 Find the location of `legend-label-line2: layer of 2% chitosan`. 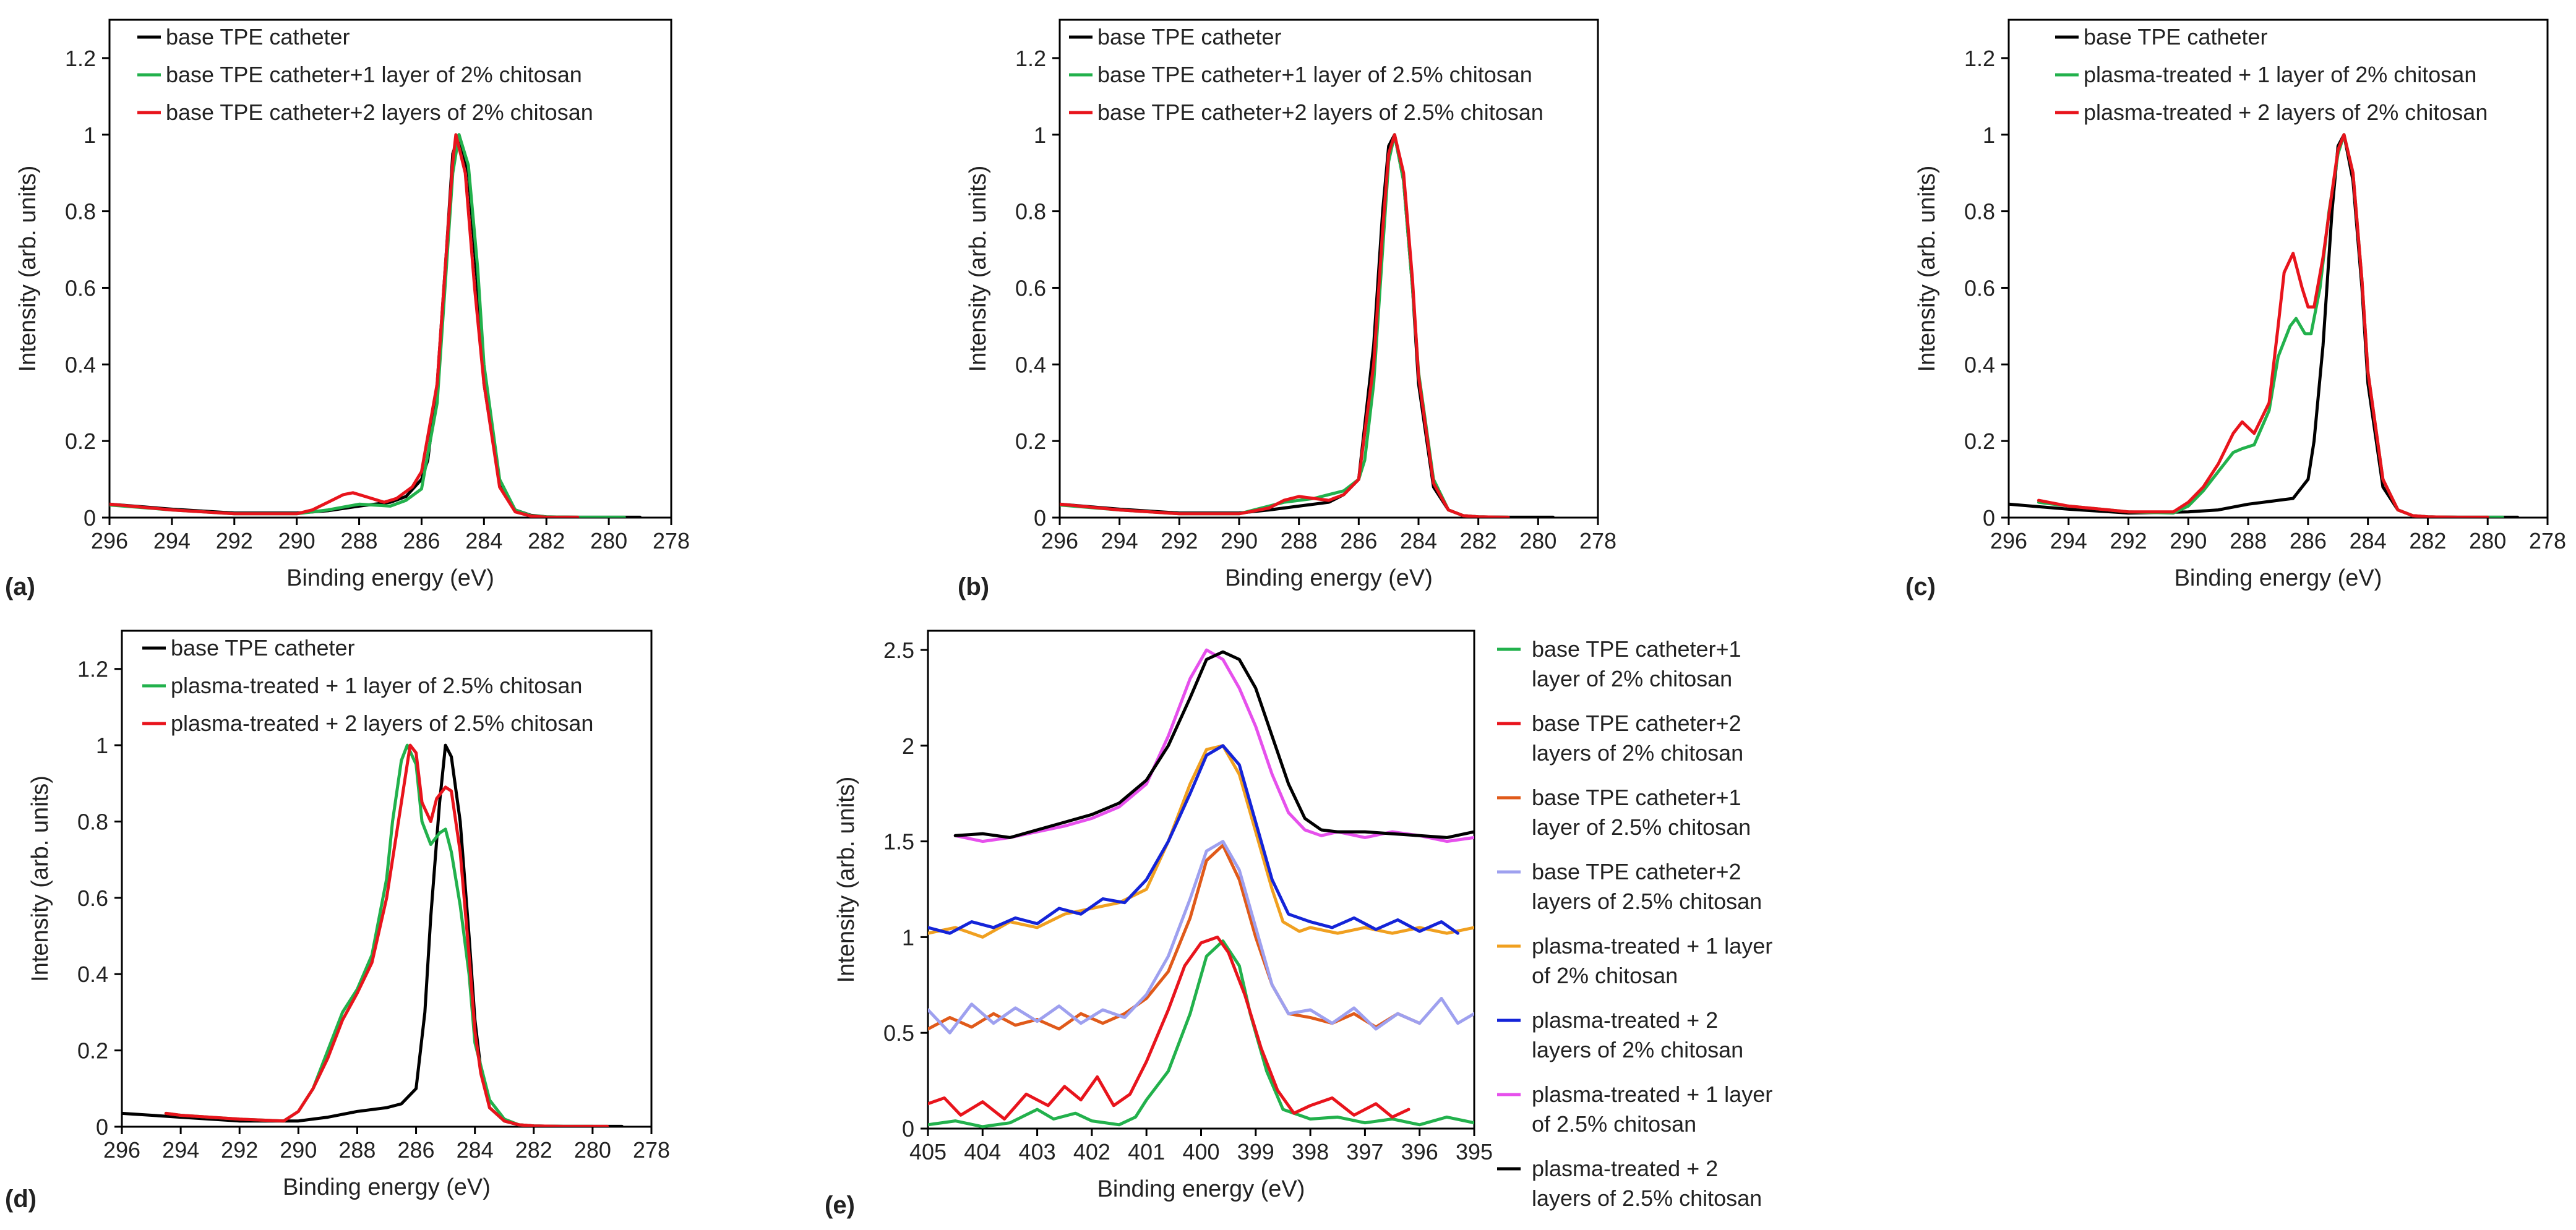

legend-label-line2: layer of 2% chitosan is located at coordinates (1632, 679).